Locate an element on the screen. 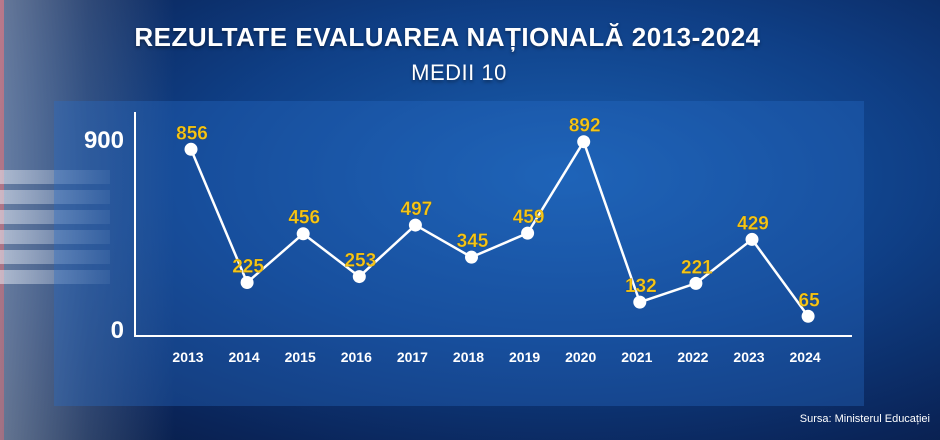 This screenshot has width=940, height=440. x-tick-label: 2019 is located at coordinates (524, 357).